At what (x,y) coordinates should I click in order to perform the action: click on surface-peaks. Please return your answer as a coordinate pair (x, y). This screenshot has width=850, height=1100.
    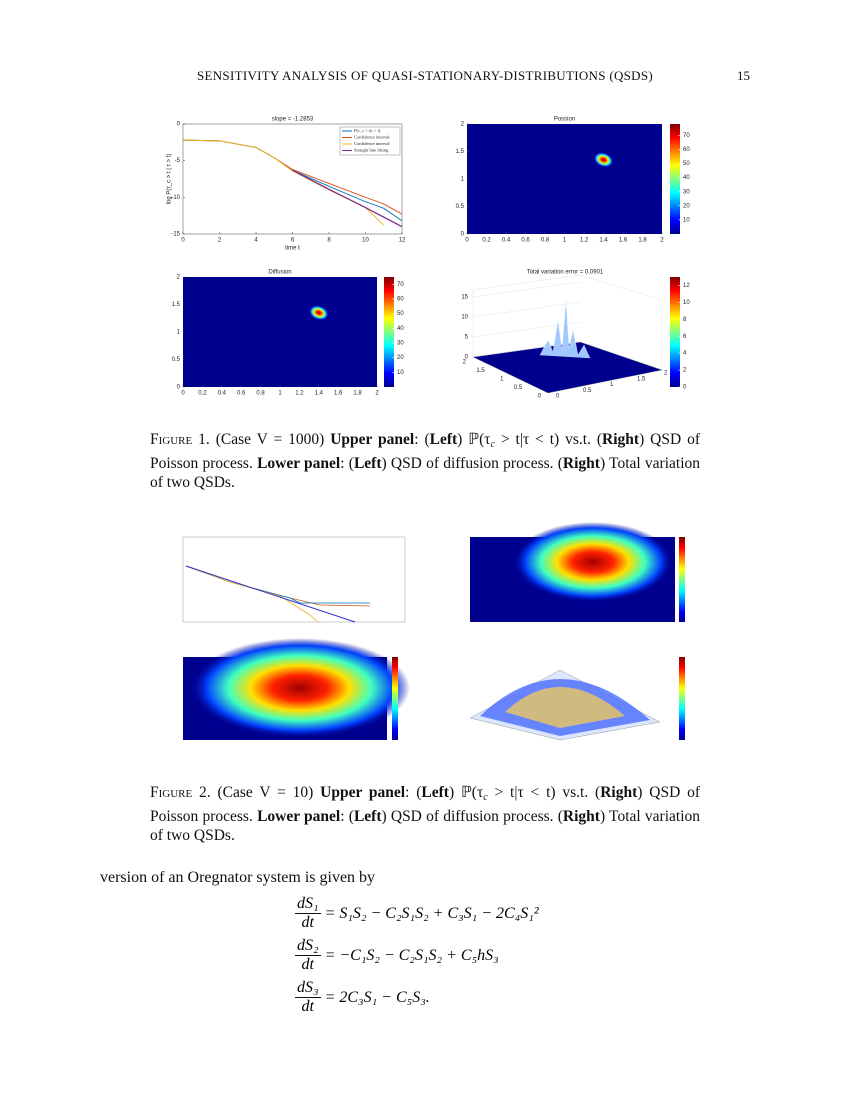
    Looking at the image, I should click on (565, 329).